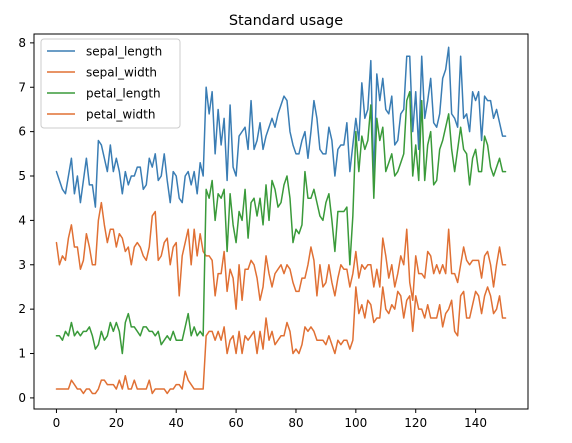 This screenshot has width=572, height=443. Describe the element at coordinates (22, 43) in the screenshot. I see `y-tick-label: 8` at that location.